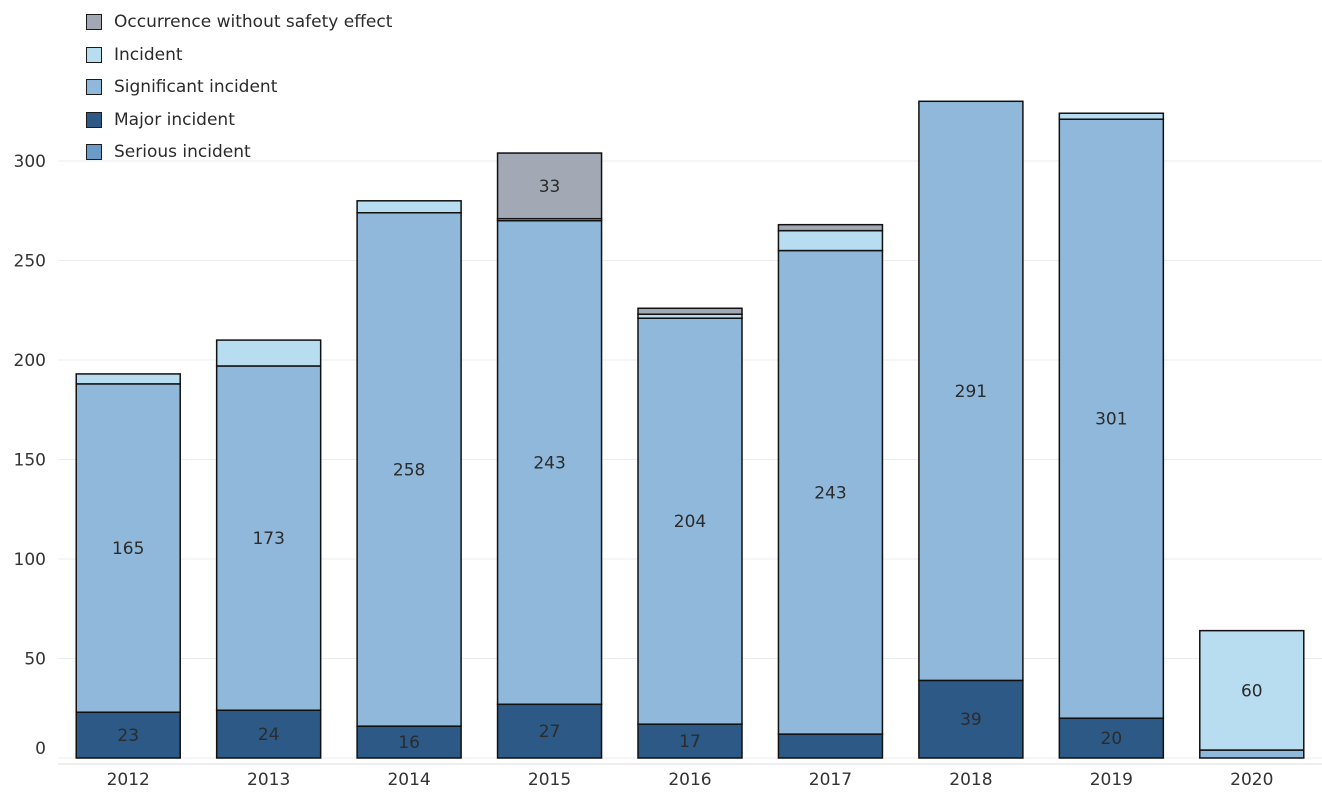  Describe the element at coordinates (1252, 754) in the screenshot. I see `bar-2020-significant-incident` at that location.